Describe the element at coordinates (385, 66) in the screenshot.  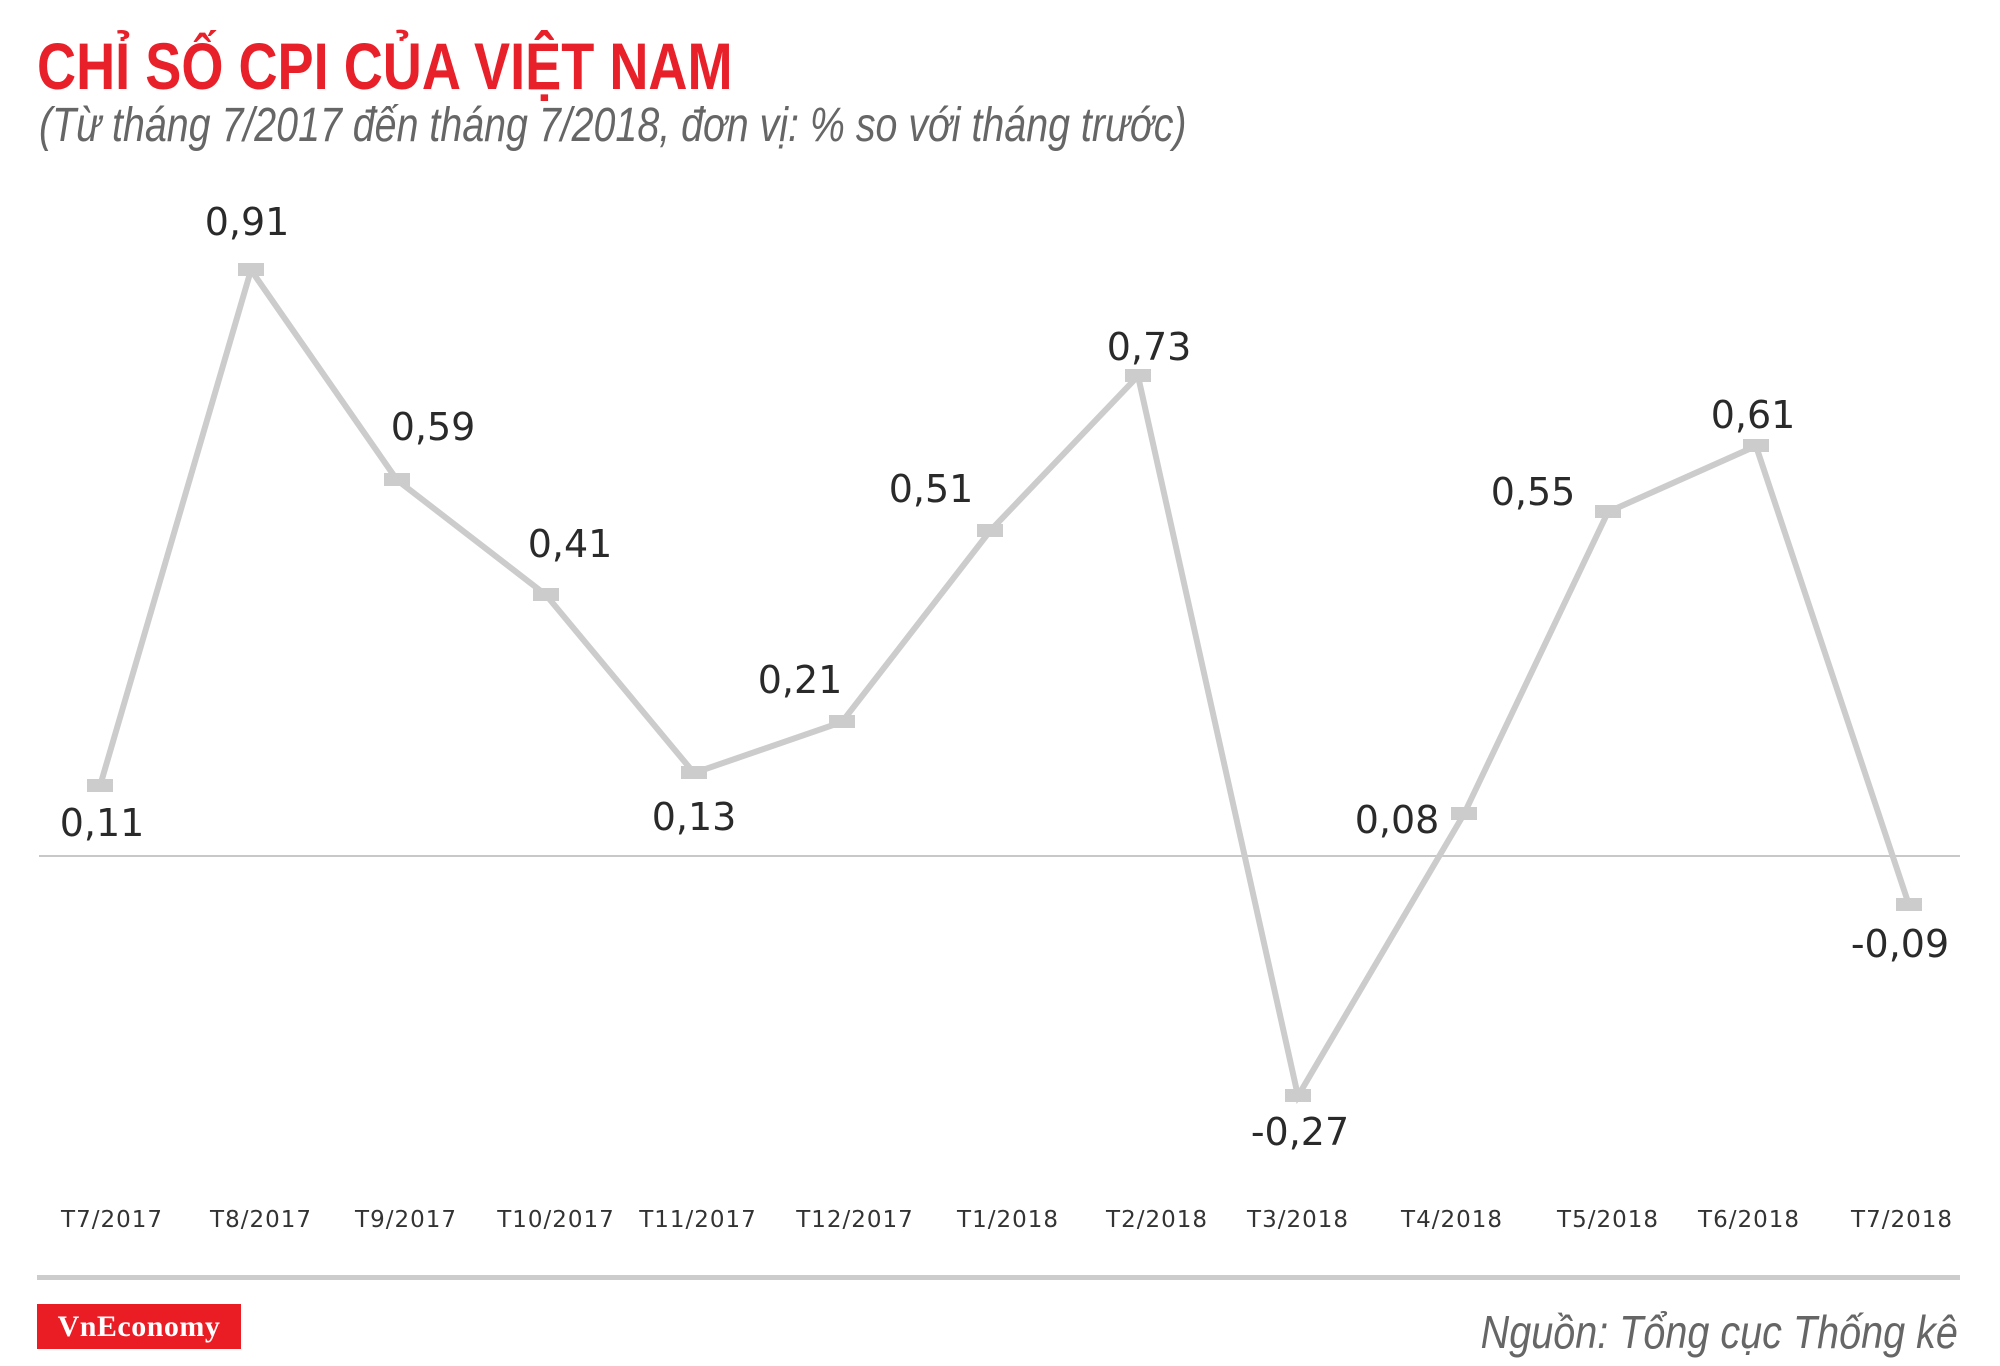
I see `chart-title: CHỈ SỐ CPI CỦA VIỆT NAM` at that location.